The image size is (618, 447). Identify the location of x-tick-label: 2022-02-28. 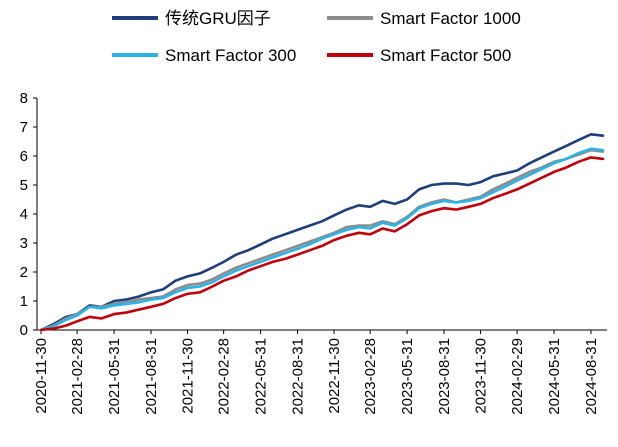
(224, 376).